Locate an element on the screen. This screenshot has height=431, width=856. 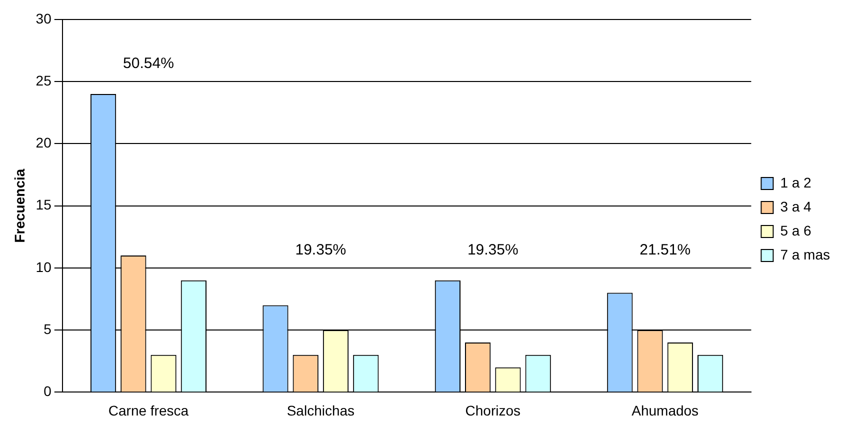
x-tick-label: Salchichas is located at coordinates (320, 410).